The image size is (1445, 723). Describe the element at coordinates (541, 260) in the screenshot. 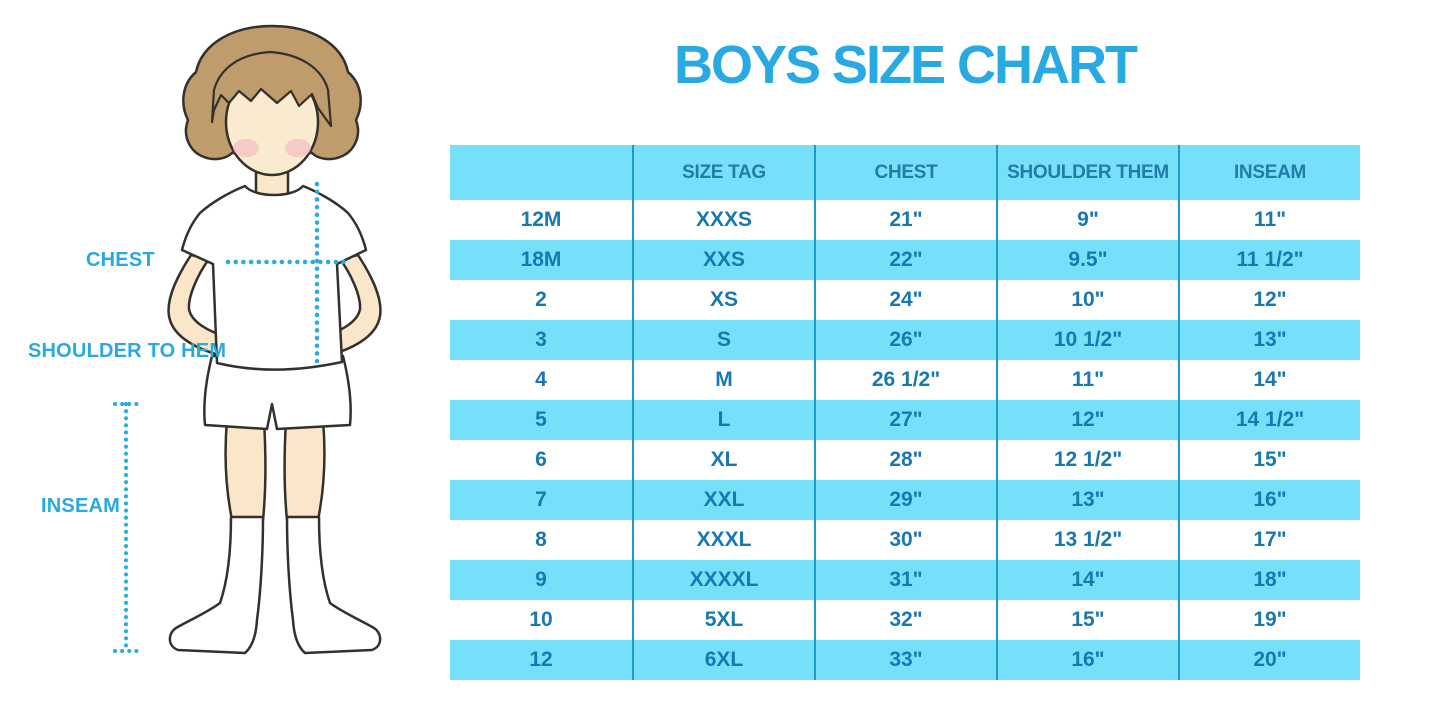

I see `table-cell: 18M` at that location.